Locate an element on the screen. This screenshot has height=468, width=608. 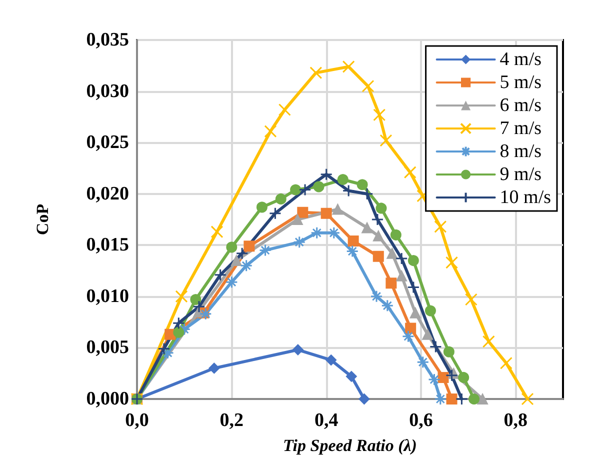
legend-label: 9 m/s is located at coordinates (521, 174).